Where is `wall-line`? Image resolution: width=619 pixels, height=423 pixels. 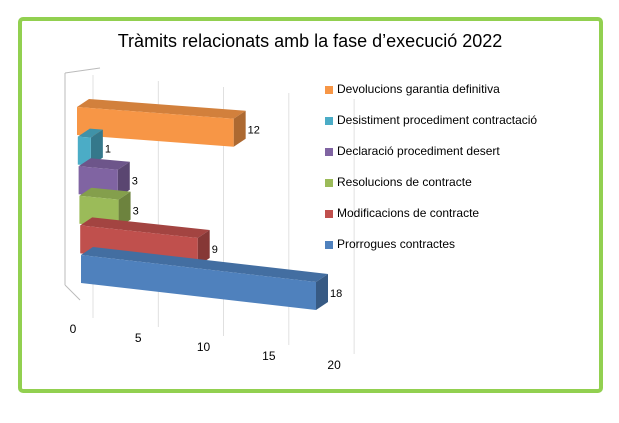 wall-line is located at coordinates (82, 70).